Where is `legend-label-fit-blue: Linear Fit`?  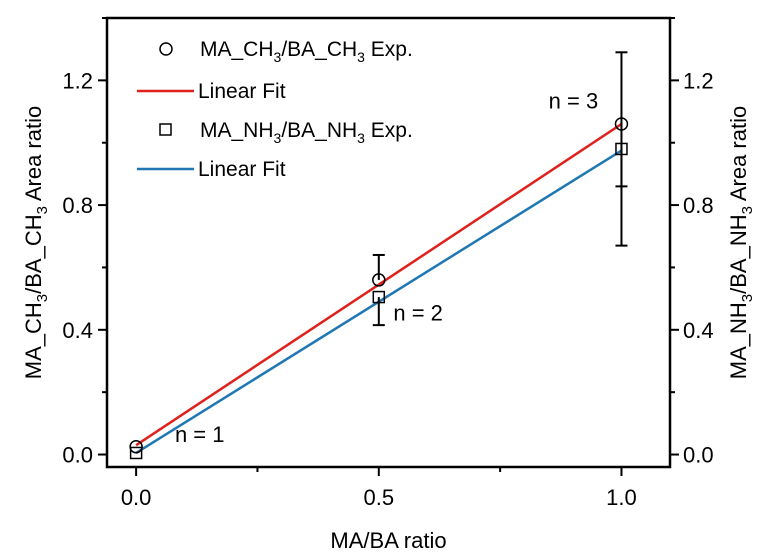
legend-label-fit-blue: Linear Fit is located at coordinates (242, 169).